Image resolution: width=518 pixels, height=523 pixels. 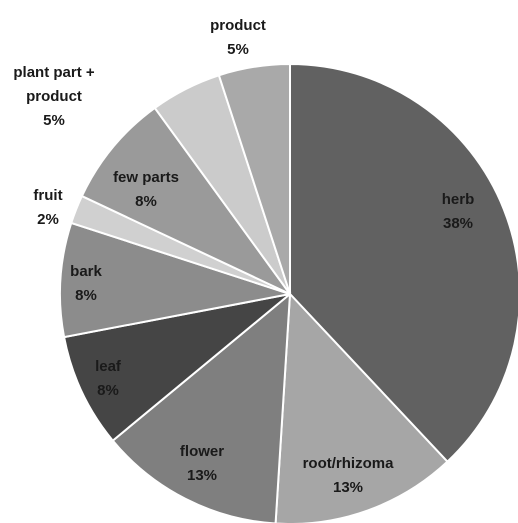 I want to click on slice-name-label-plant-part-product-1: product, so click(x=54, y=96).